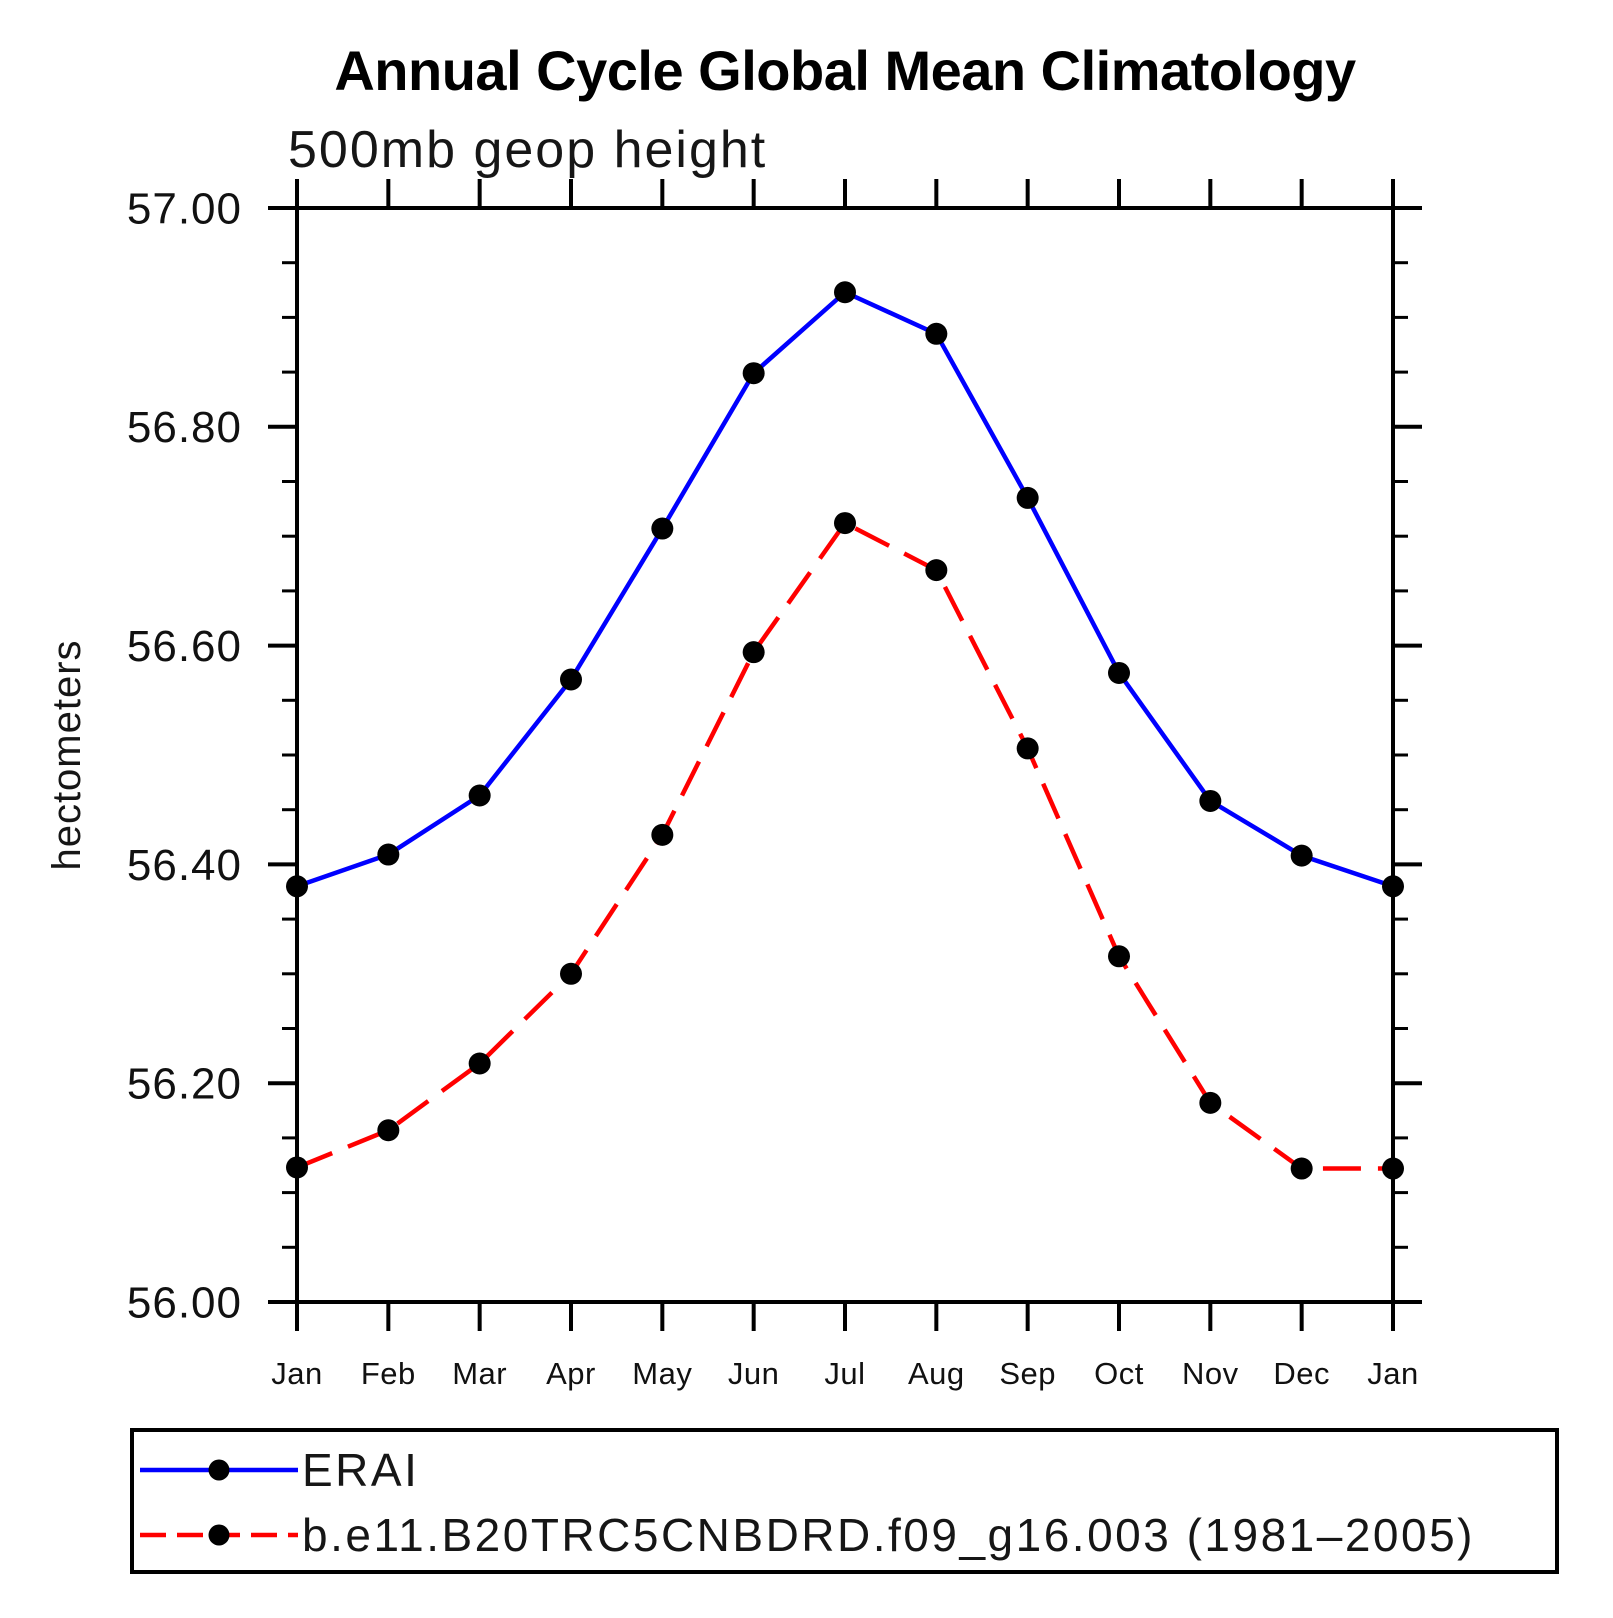  Describe the element at coordinates (360, 1470) in the screenshot. I see `legend-entry-label: ERAI` at that location.